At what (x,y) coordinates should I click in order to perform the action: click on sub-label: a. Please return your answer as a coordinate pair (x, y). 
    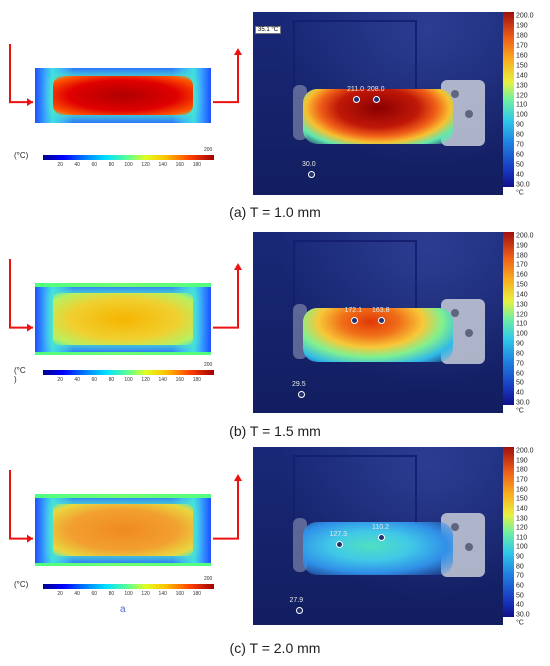
    Looking at the image, I should click on (123, 609).